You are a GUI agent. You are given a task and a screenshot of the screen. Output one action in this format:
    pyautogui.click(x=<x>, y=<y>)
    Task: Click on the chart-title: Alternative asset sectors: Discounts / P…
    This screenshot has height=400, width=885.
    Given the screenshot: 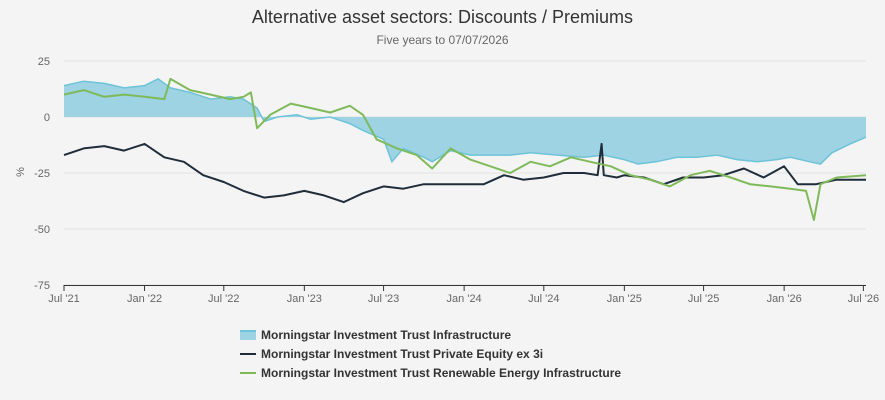 What is the action you would take?
    pyautogui.click(x=442, y=17)
    